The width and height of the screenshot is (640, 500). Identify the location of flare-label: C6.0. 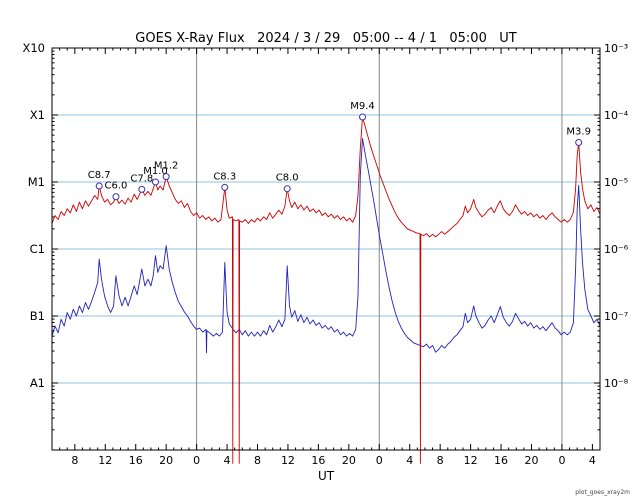
(115, 186).